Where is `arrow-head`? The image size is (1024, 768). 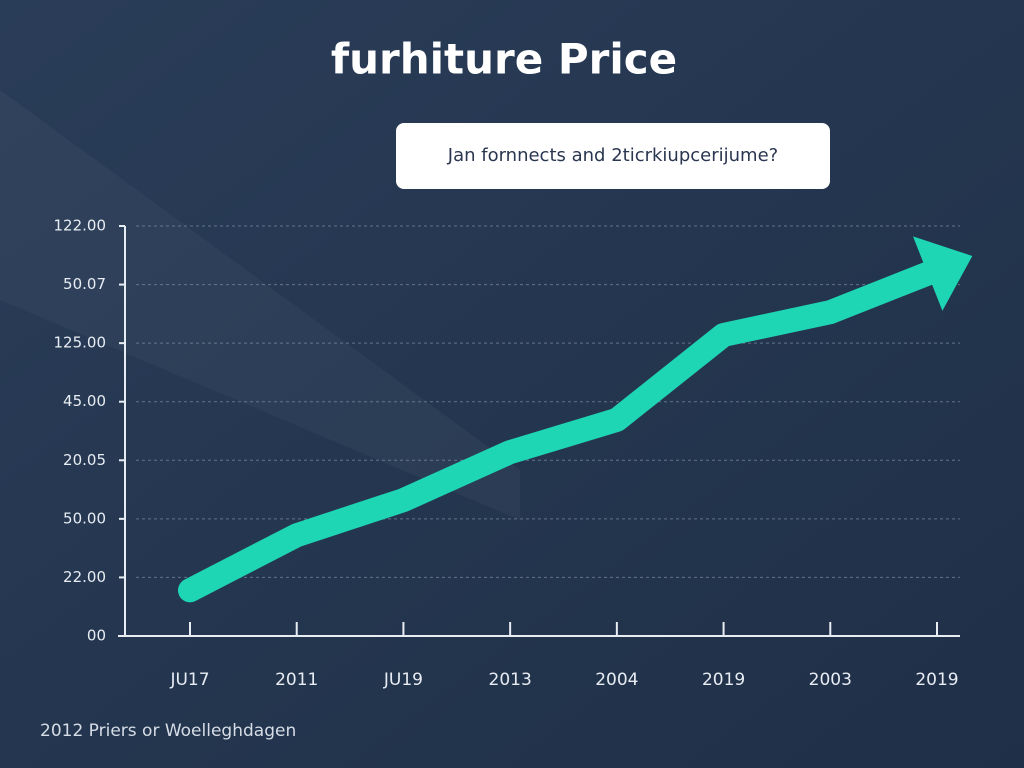 arrow-head is located at coordinates (942, 273).